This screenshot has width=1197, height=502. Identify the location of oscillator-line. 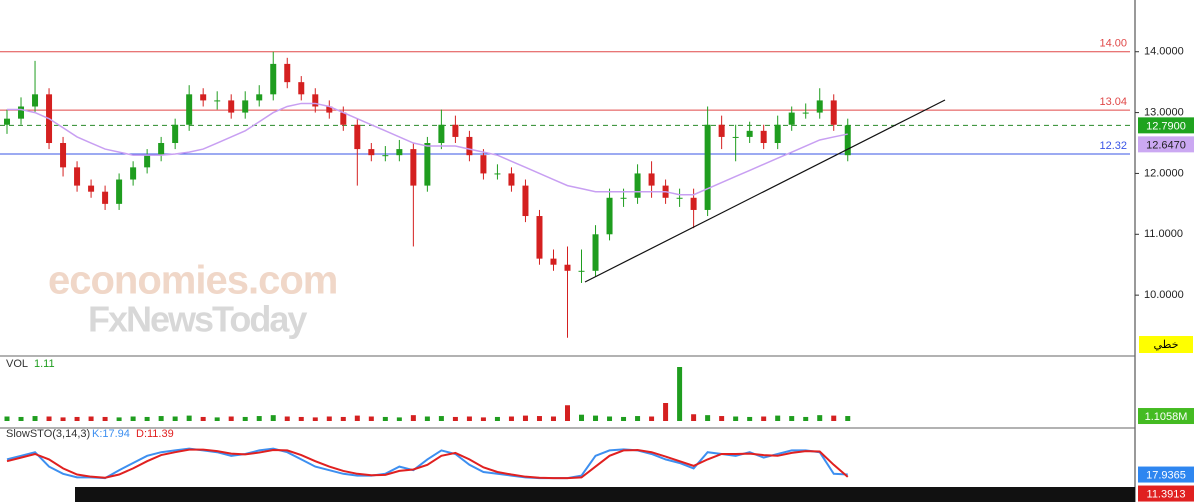
(427, 464).